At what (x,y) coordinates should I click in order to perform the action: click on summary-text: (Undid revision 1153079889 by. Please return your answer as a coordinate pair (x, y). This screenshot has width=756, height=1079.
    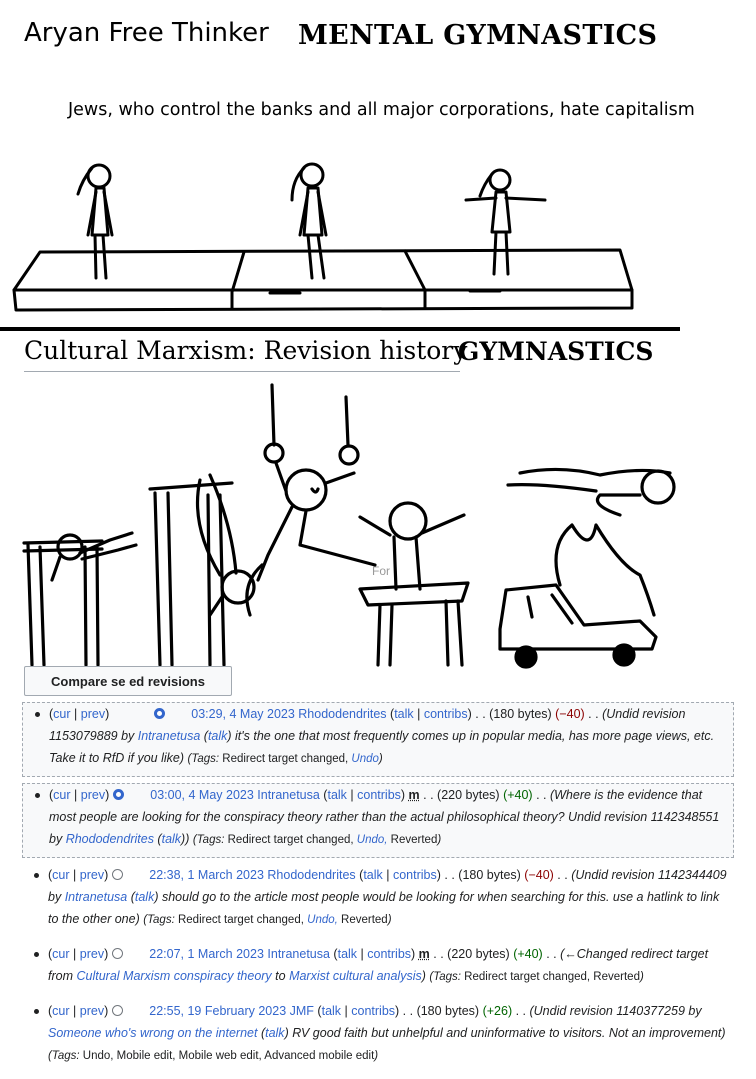
    Looking at the image, I should click on (367, 725).